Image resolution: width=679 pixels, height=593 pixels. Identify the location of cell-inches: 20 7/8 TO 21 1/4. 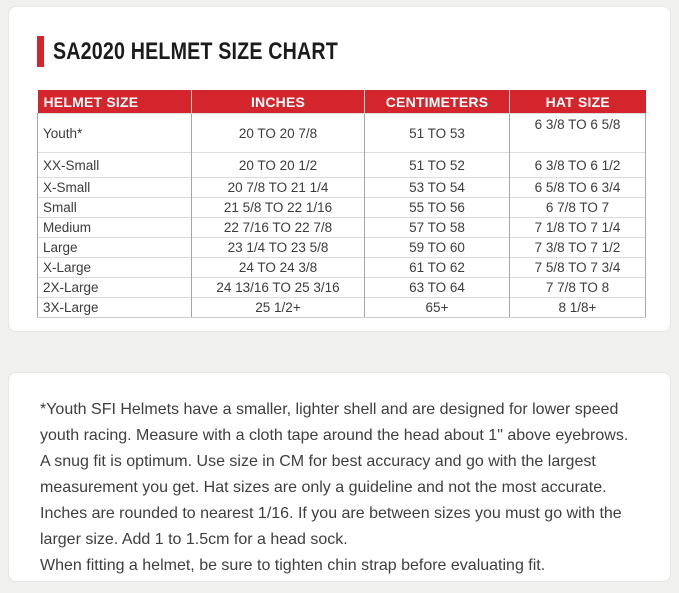
(278, 187).